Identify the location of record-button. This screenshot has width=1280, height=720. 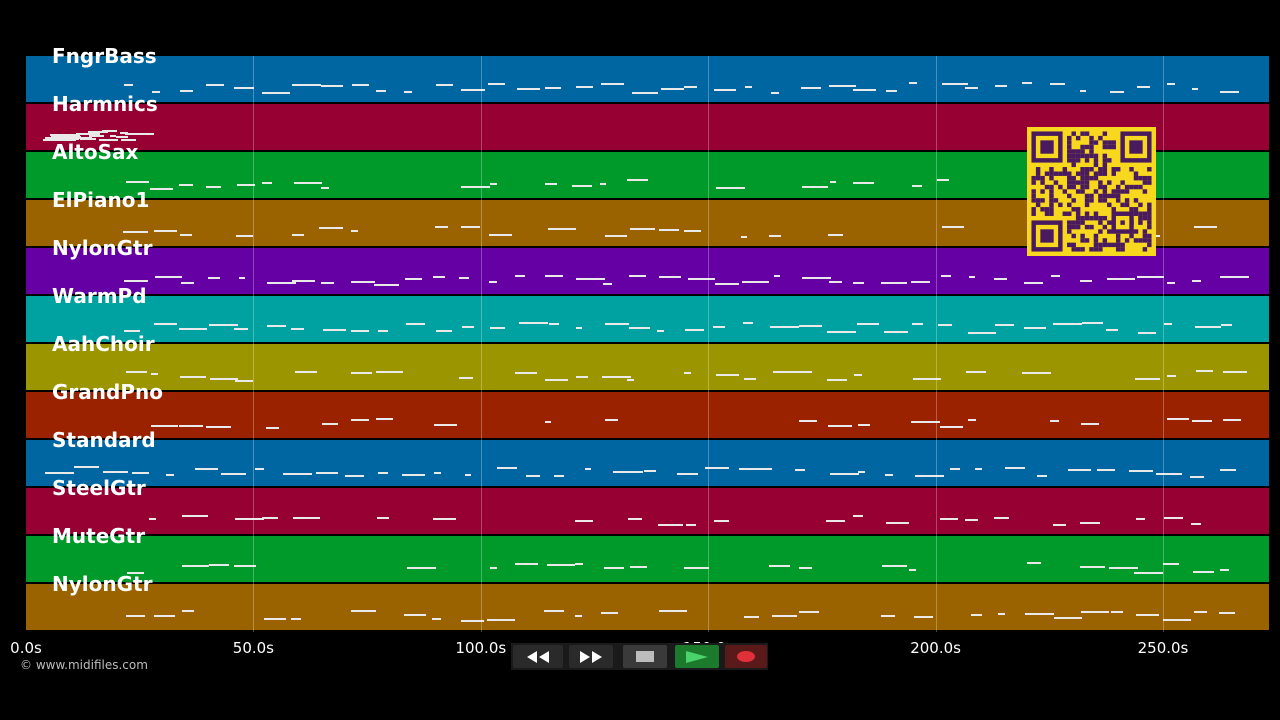
(746, 656).